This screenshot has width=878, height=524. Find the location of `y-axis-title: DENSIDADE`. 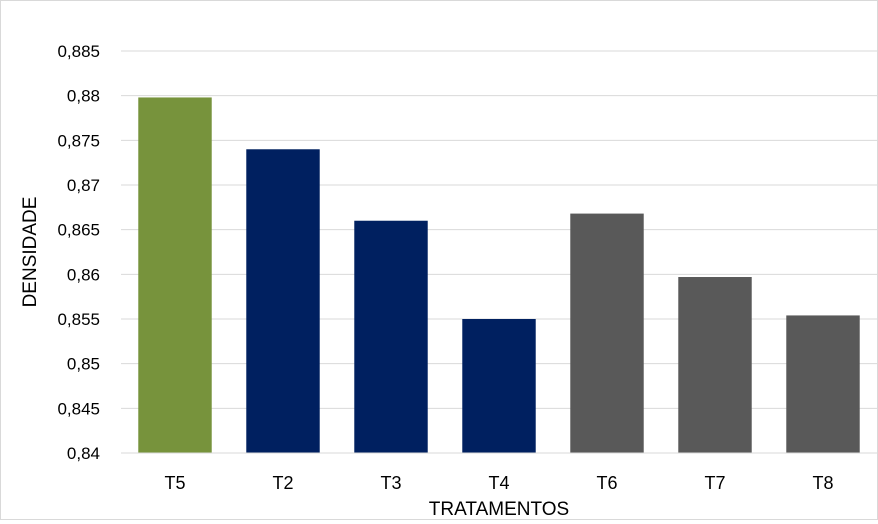

y-axis-title: DENSIDADE is located at coordinates (30, 252).